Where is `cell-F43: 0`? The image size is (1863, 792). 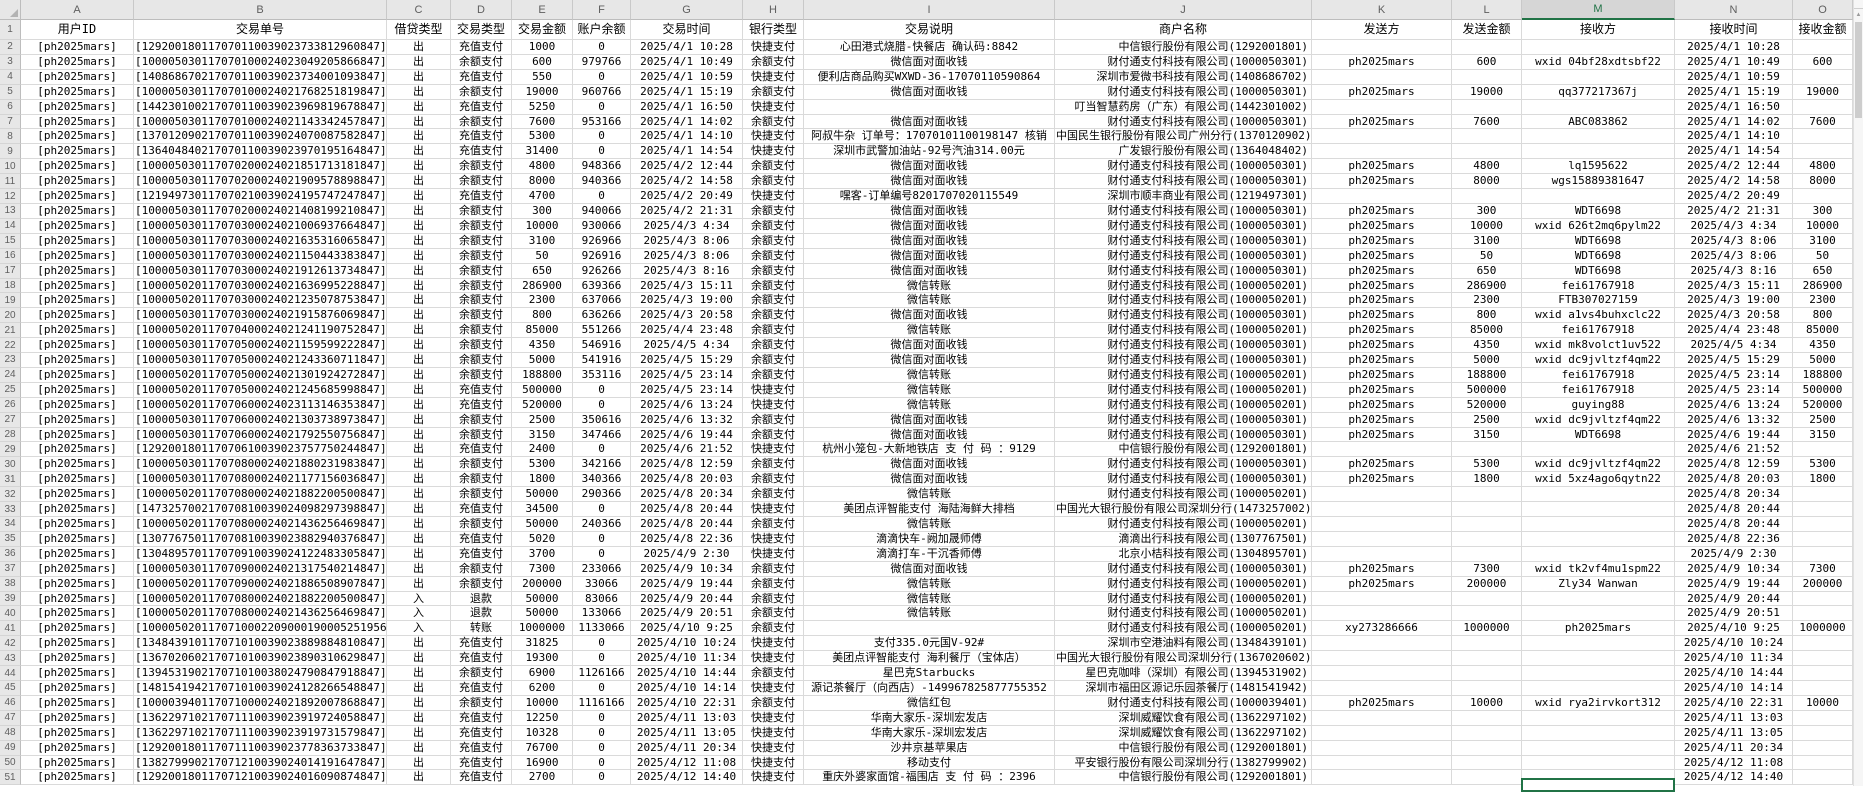 cell-F43: 0 is located at coordinates (602, 659).